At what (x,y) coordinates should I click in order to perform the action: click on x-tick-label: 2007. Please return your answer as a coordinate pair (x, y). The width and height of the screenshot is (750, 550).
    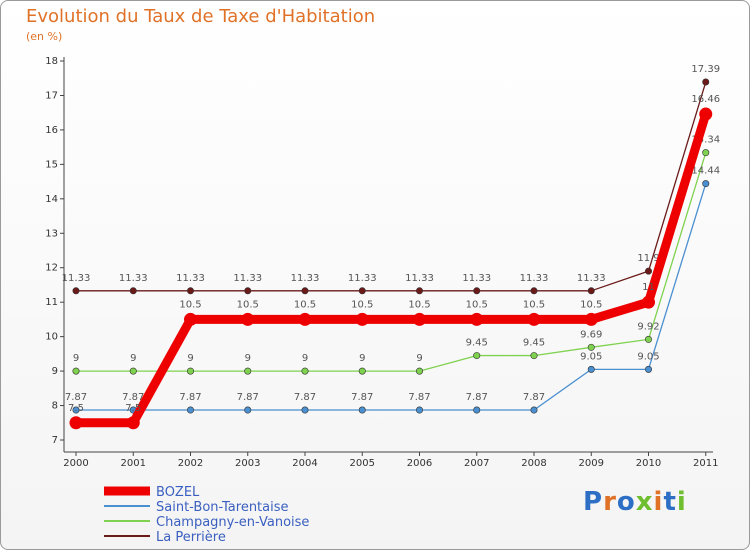
    Looking at the image, I should click on (476, 463).